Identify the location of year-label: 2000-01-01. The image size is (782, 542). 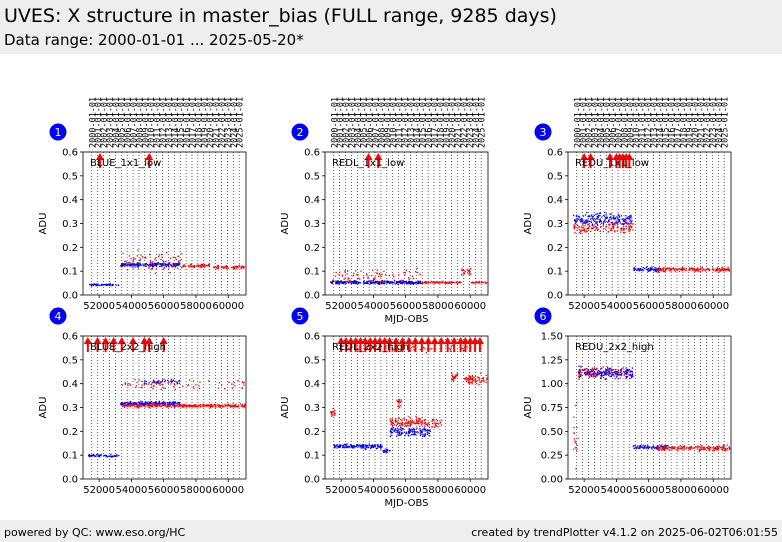
(578, 122).